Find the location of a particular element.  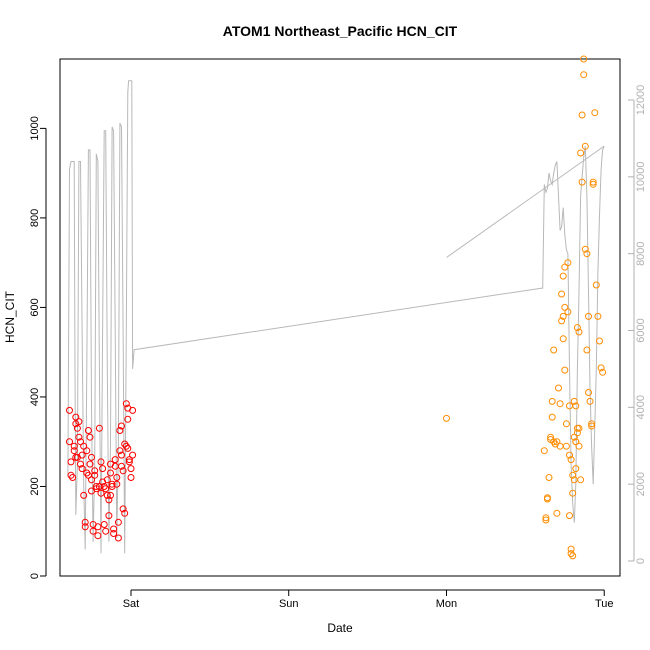

x-tick-label: Sun is located at coordinates (289, 604).